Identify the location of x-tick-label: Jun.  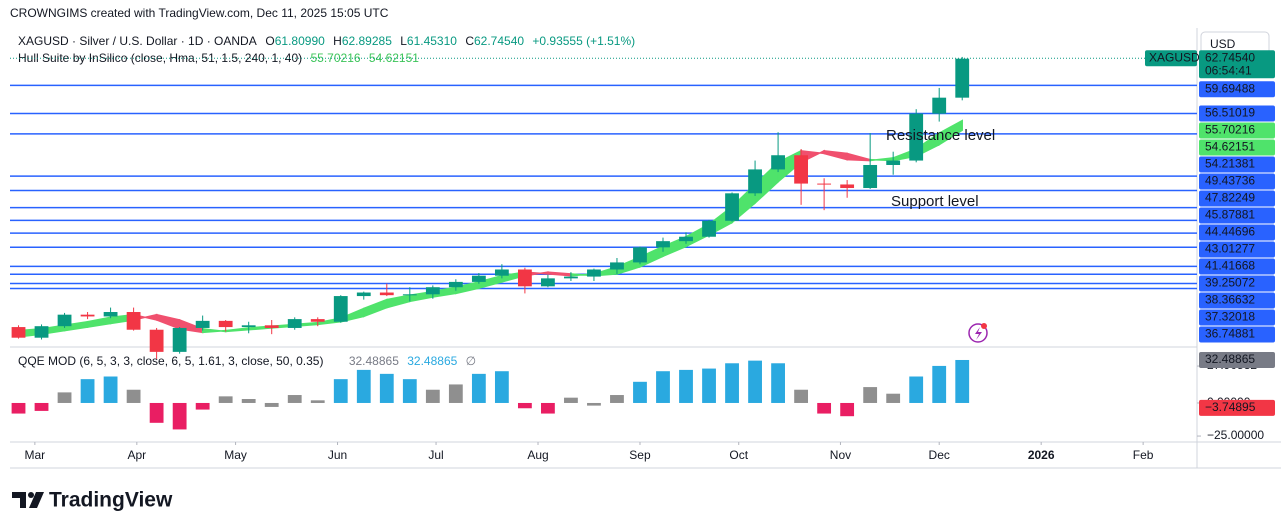
(337, 455).